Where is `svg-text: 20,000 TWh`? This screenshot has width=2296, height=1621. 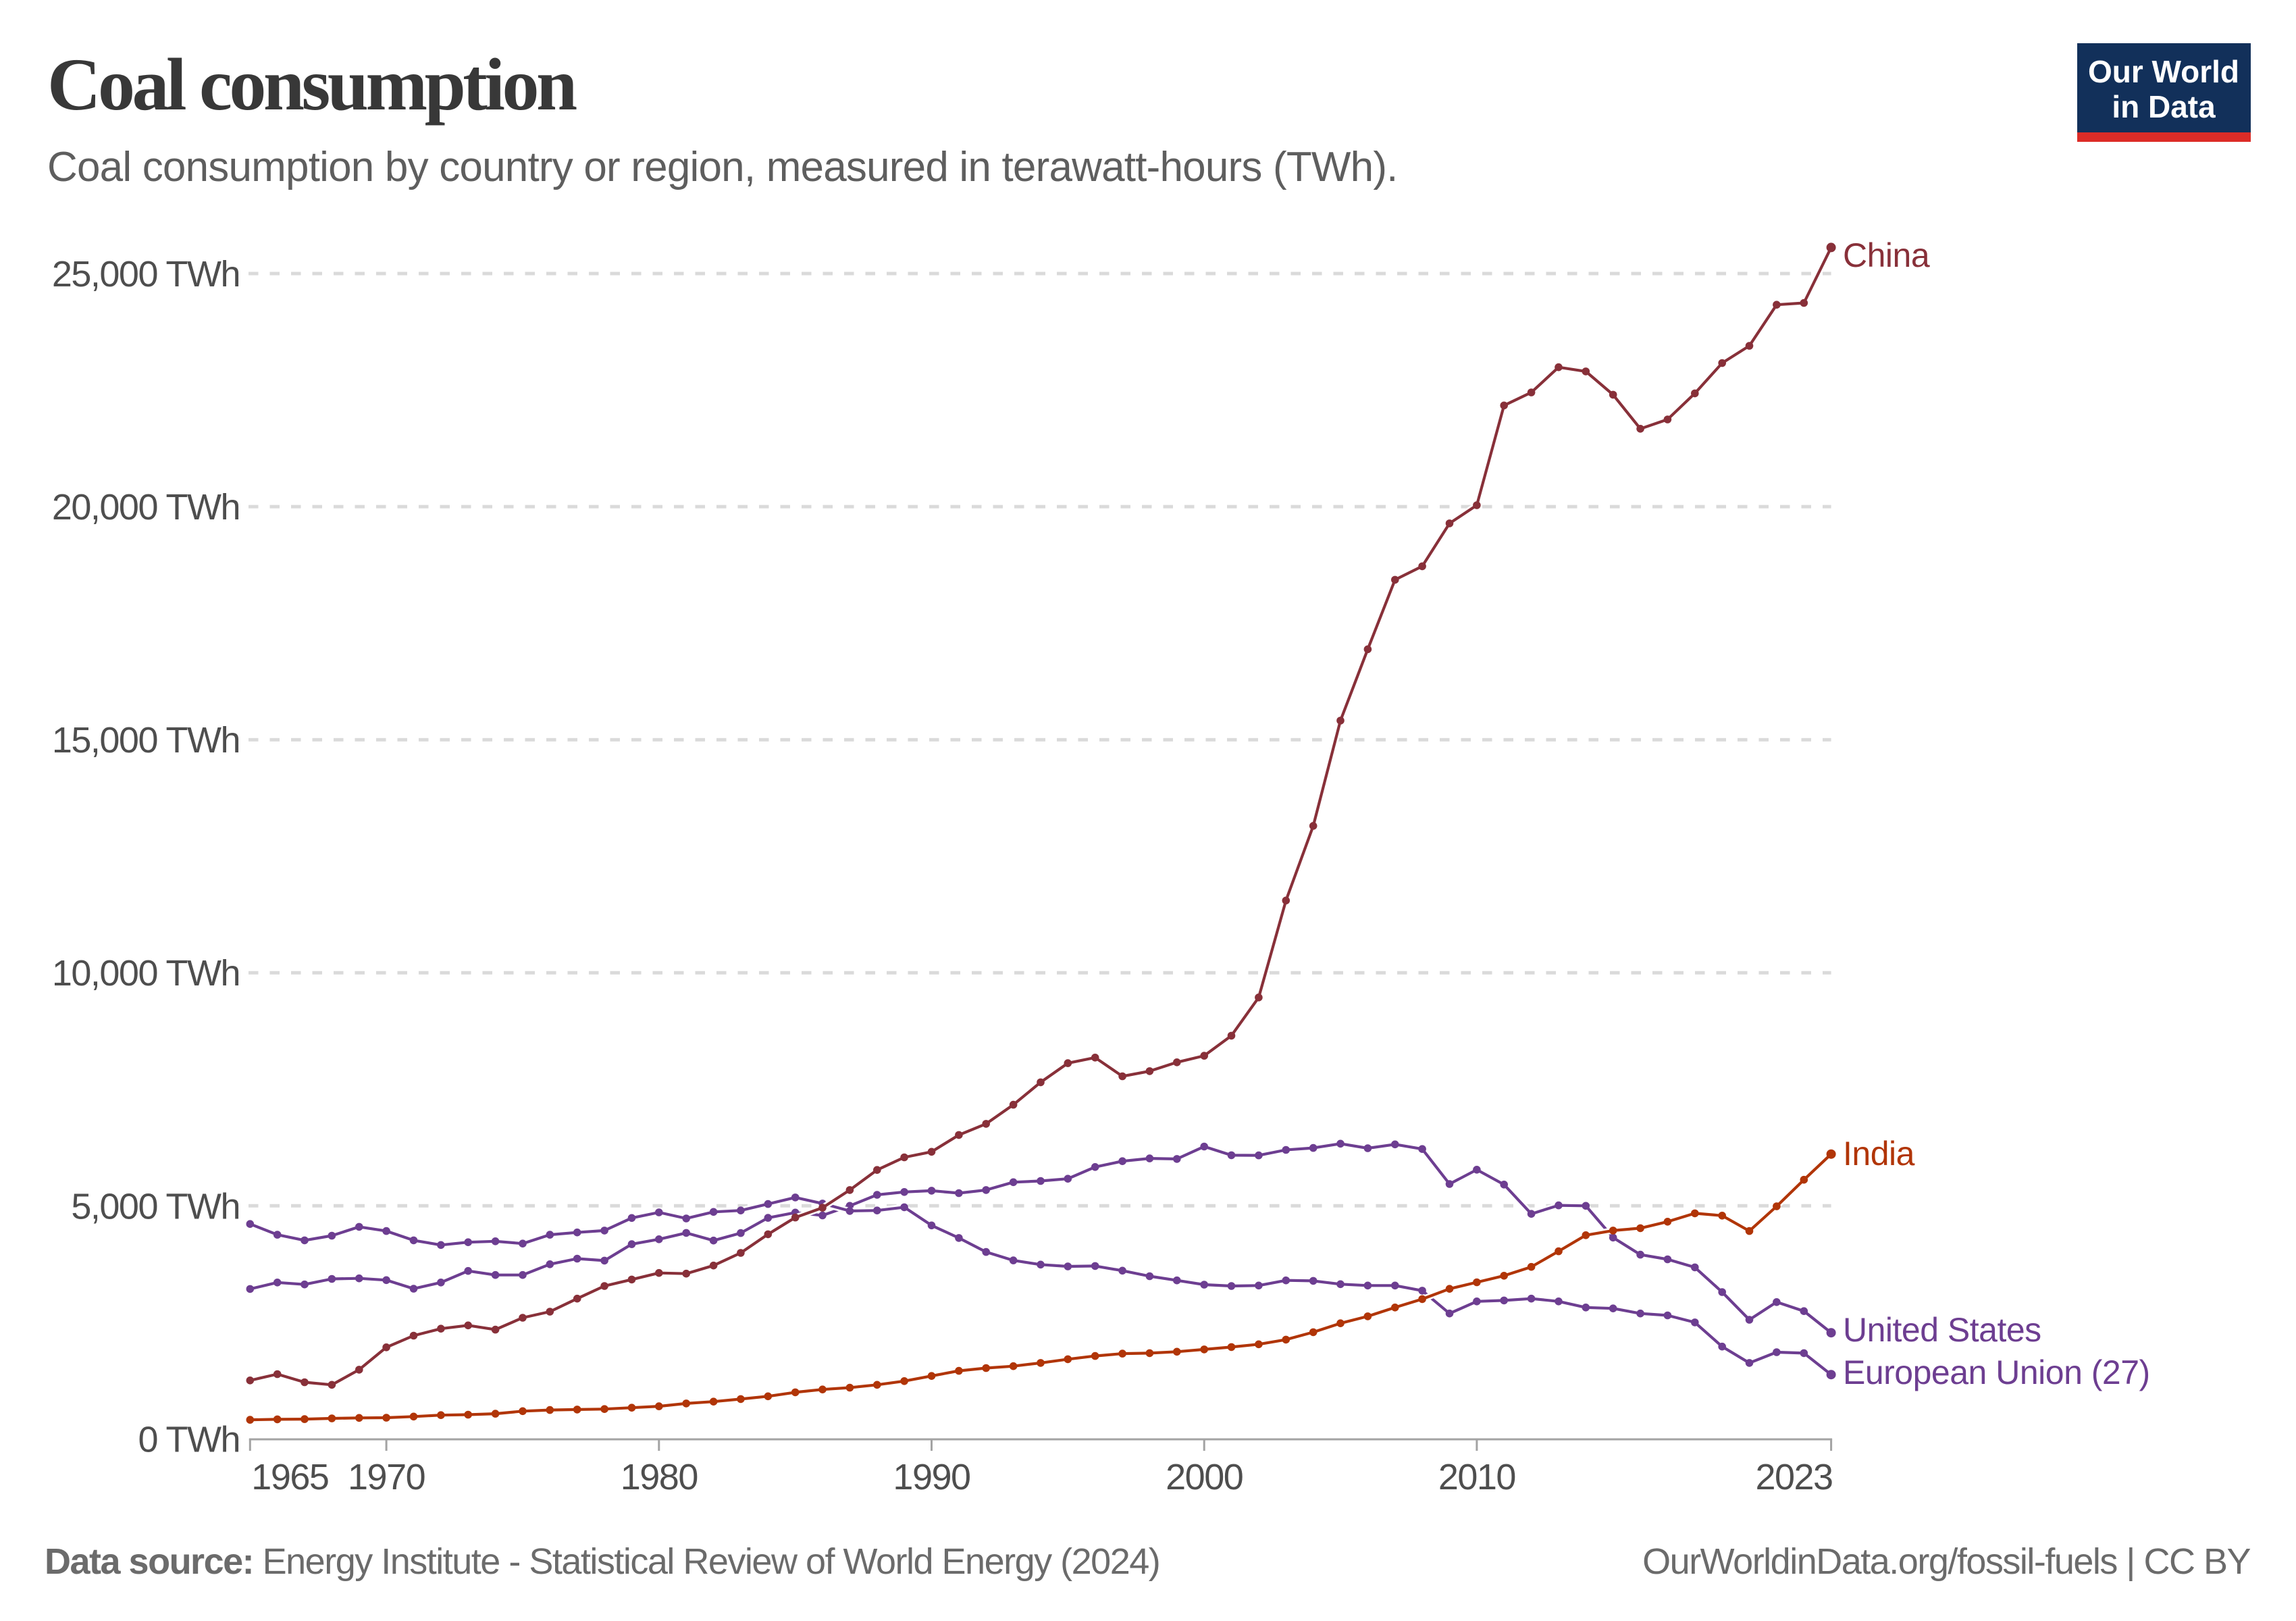
svg-text: 20,000 TWh is located at coordinates (146, 507).